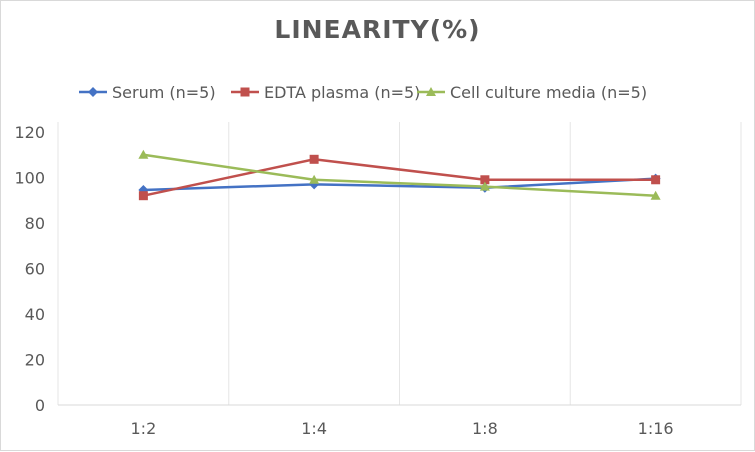  I want to click on chart-title: LINEARITY(%), so click(377, 29).